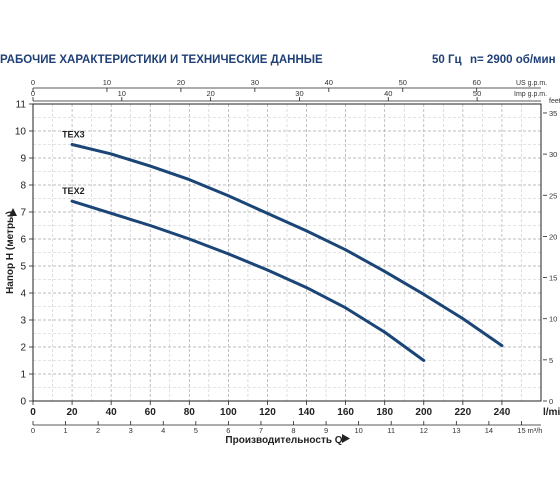 This screenshot has width=560, height=504. Describe the element at coordinates (122, 93) in the screenshot. I see `imp-gpm-tick-label: 10` at that location.